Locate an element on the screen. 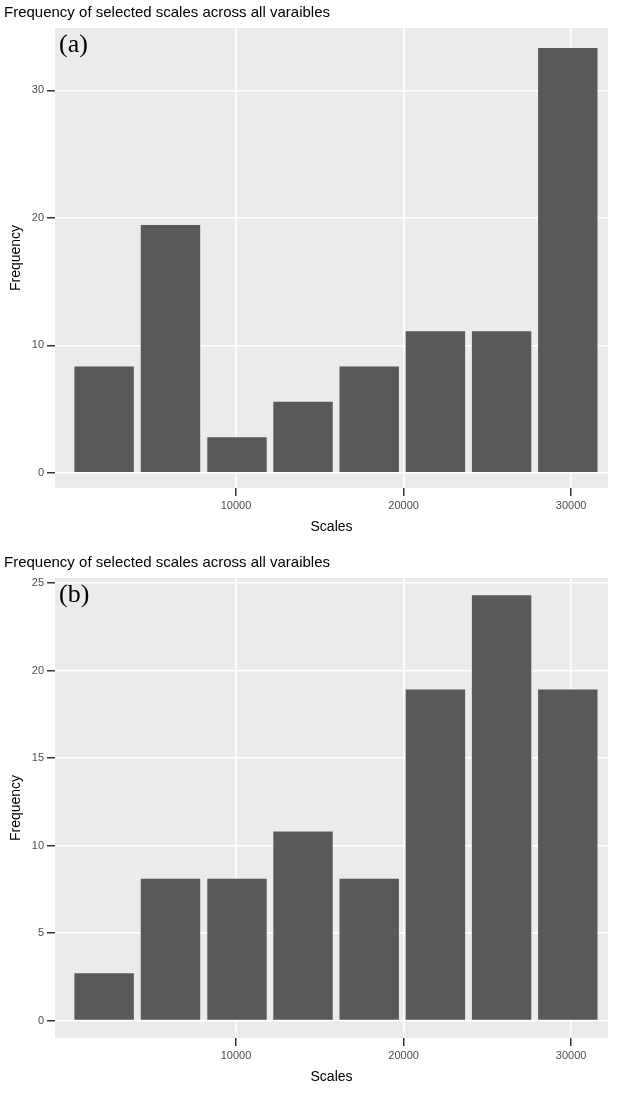  annotation: (b) is located at coordinates (74, 593).